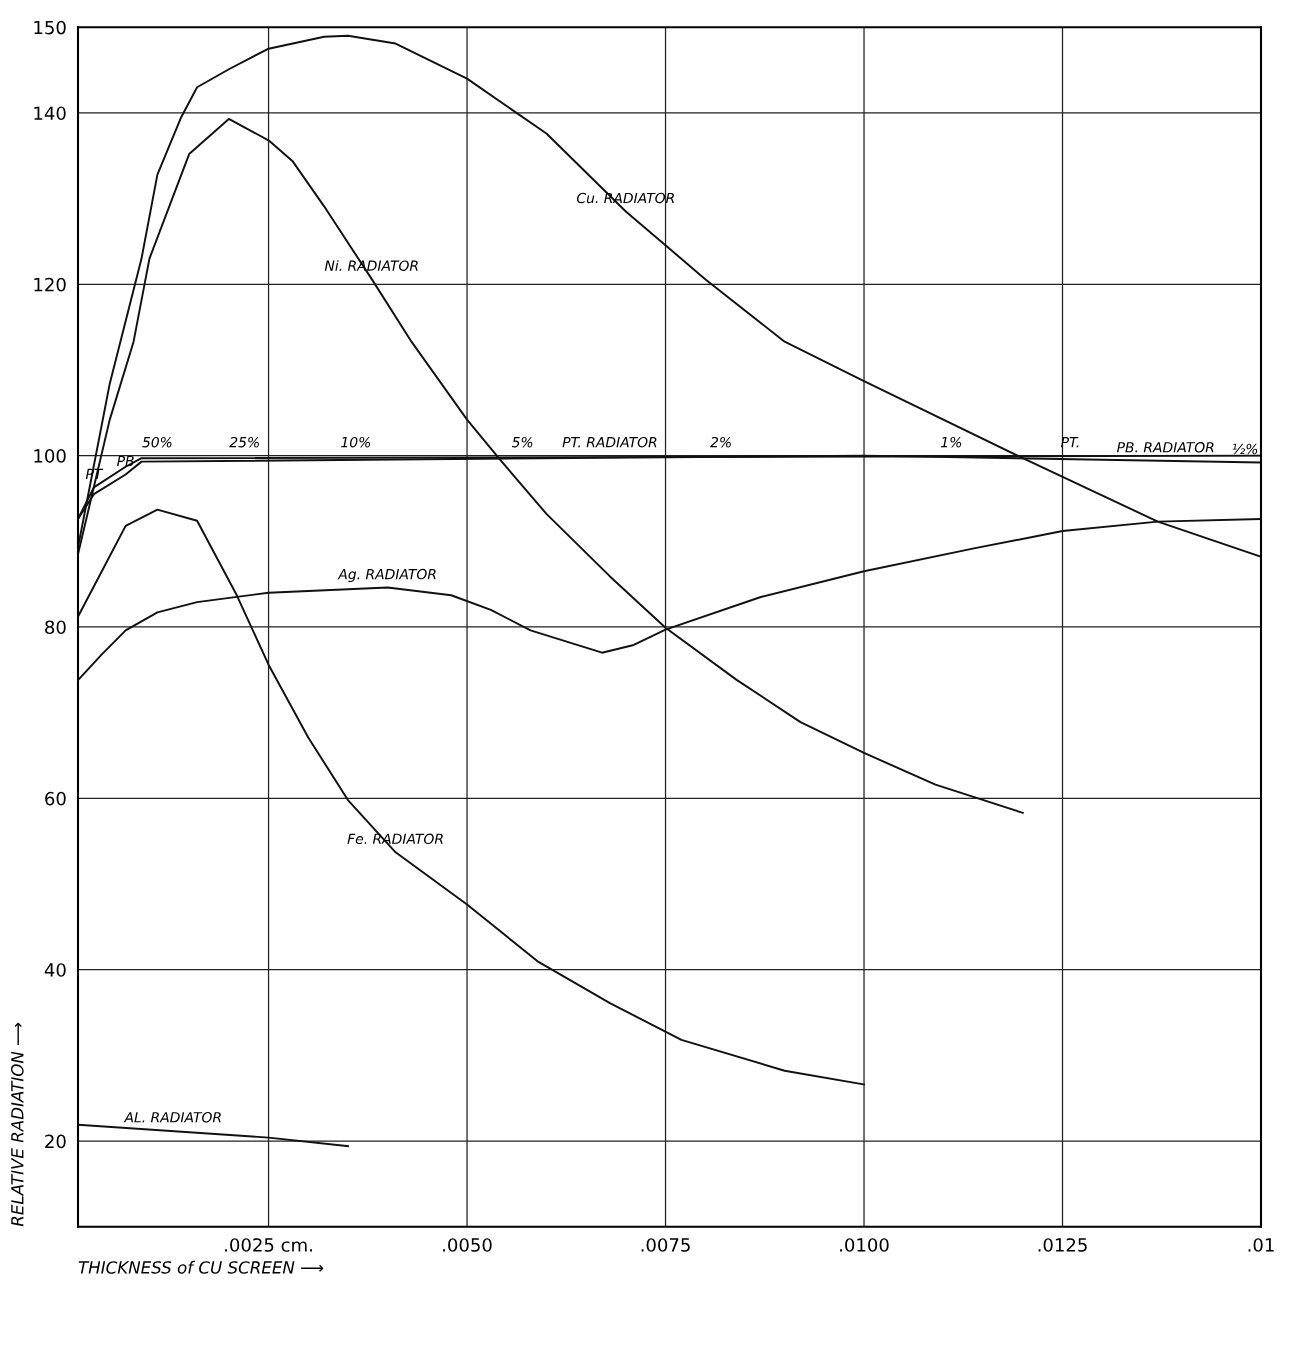 This screenshot has width=1300, height=1363. I want to click on y-axis-title: RELATIVE RADIATION ⟶, so click(17, 1124).